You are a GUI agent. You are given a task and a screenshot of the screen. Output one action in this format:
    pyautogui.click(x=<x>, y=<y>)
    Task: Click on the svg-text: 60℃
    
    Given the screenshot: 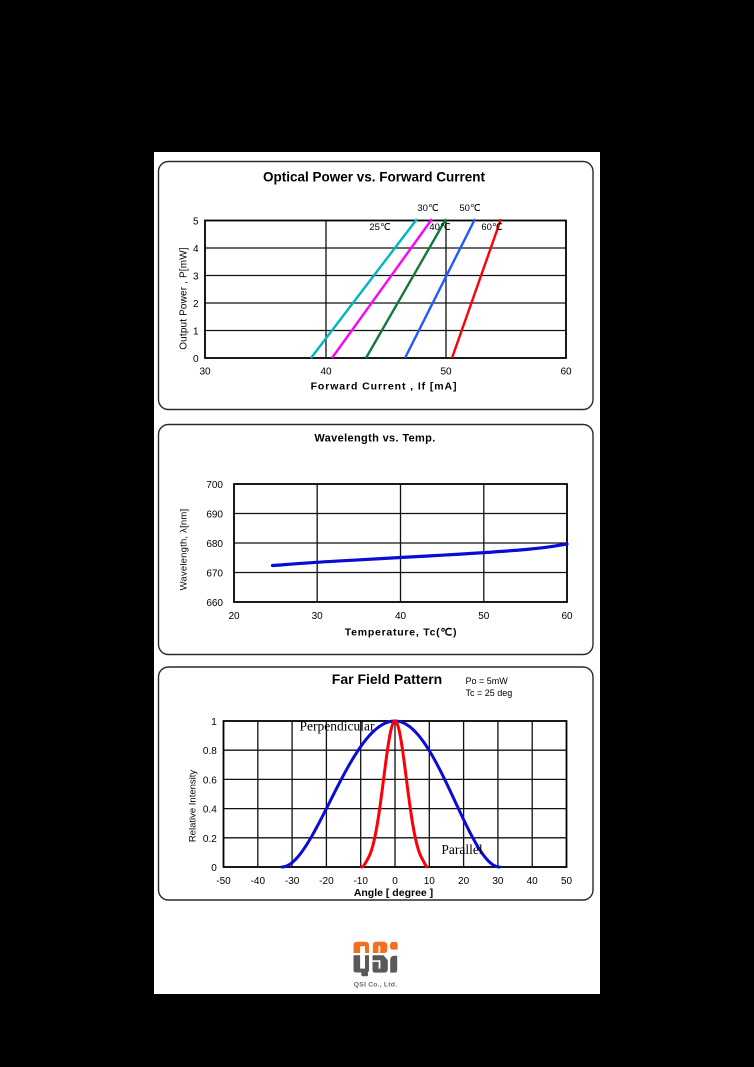 What is the action you would take?
    pyautogui.click(x=492, y=227)
    